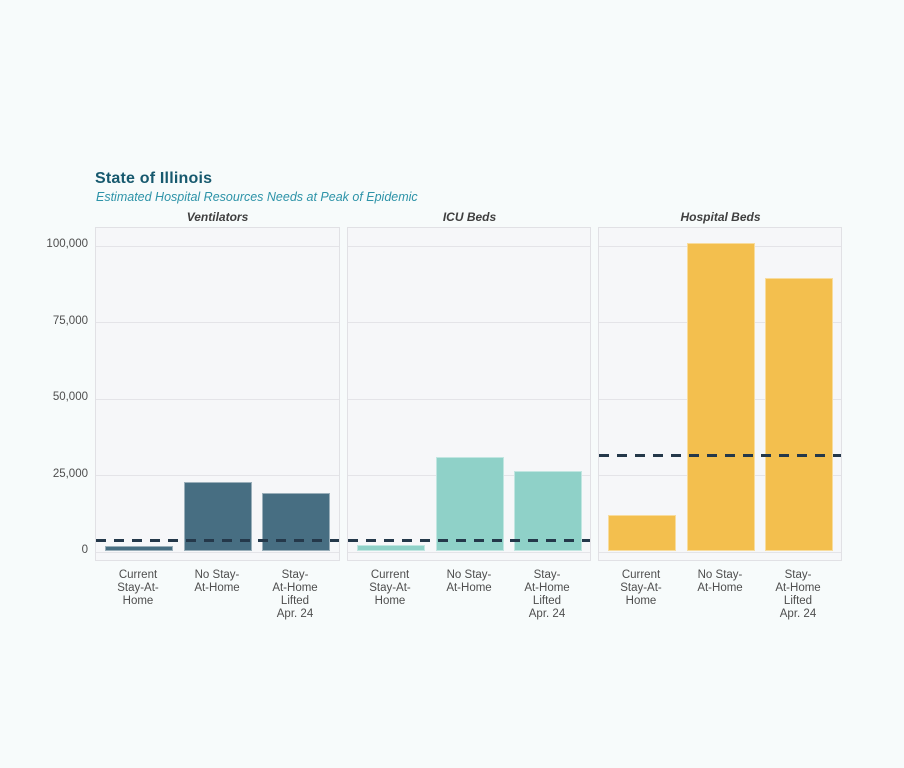 The image size is (904, 768). What do you see at coordinates (70, 397) in the screenshot?
I see `y-axis-tick-50000: 50,000` at bounding box center [70, 397].